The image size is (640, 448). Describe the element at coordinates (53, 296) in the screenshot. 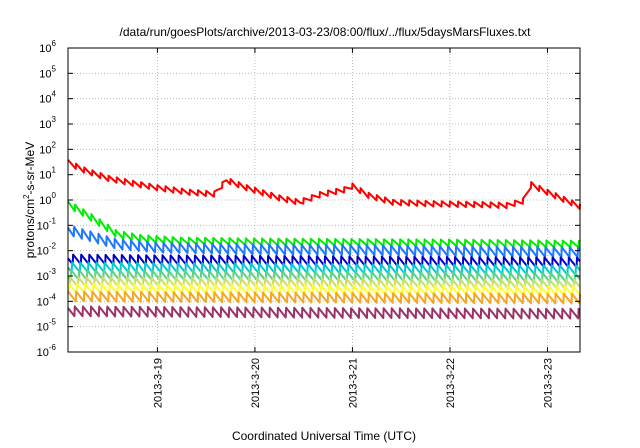

I see `y-tick-exponent: -4` at that location.